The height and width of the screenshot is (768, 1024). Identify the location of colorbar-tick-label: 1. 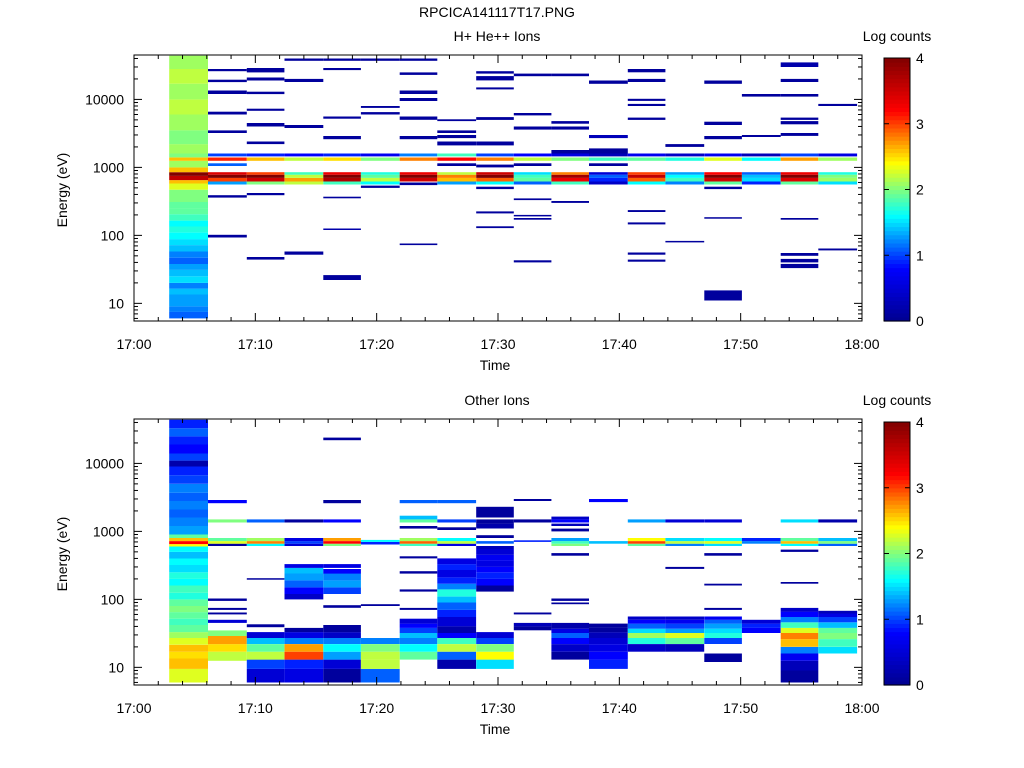
(920, 255).